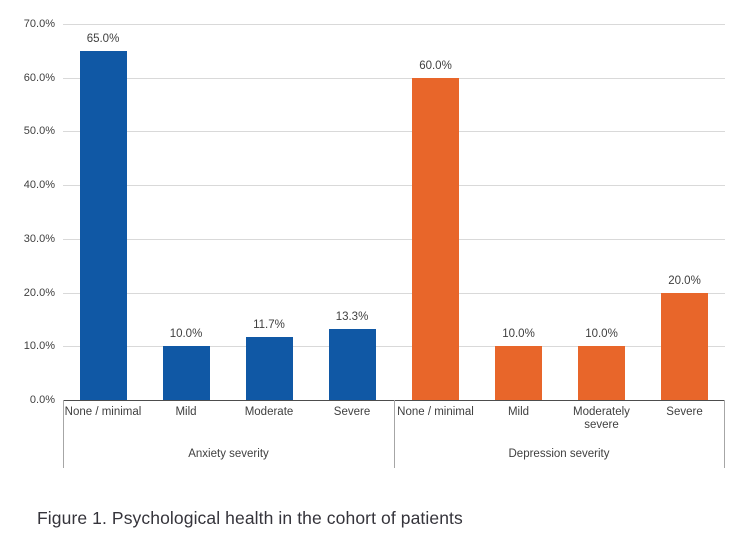  I want to click on bar-value-label: 13.3%, so click(352, 316).